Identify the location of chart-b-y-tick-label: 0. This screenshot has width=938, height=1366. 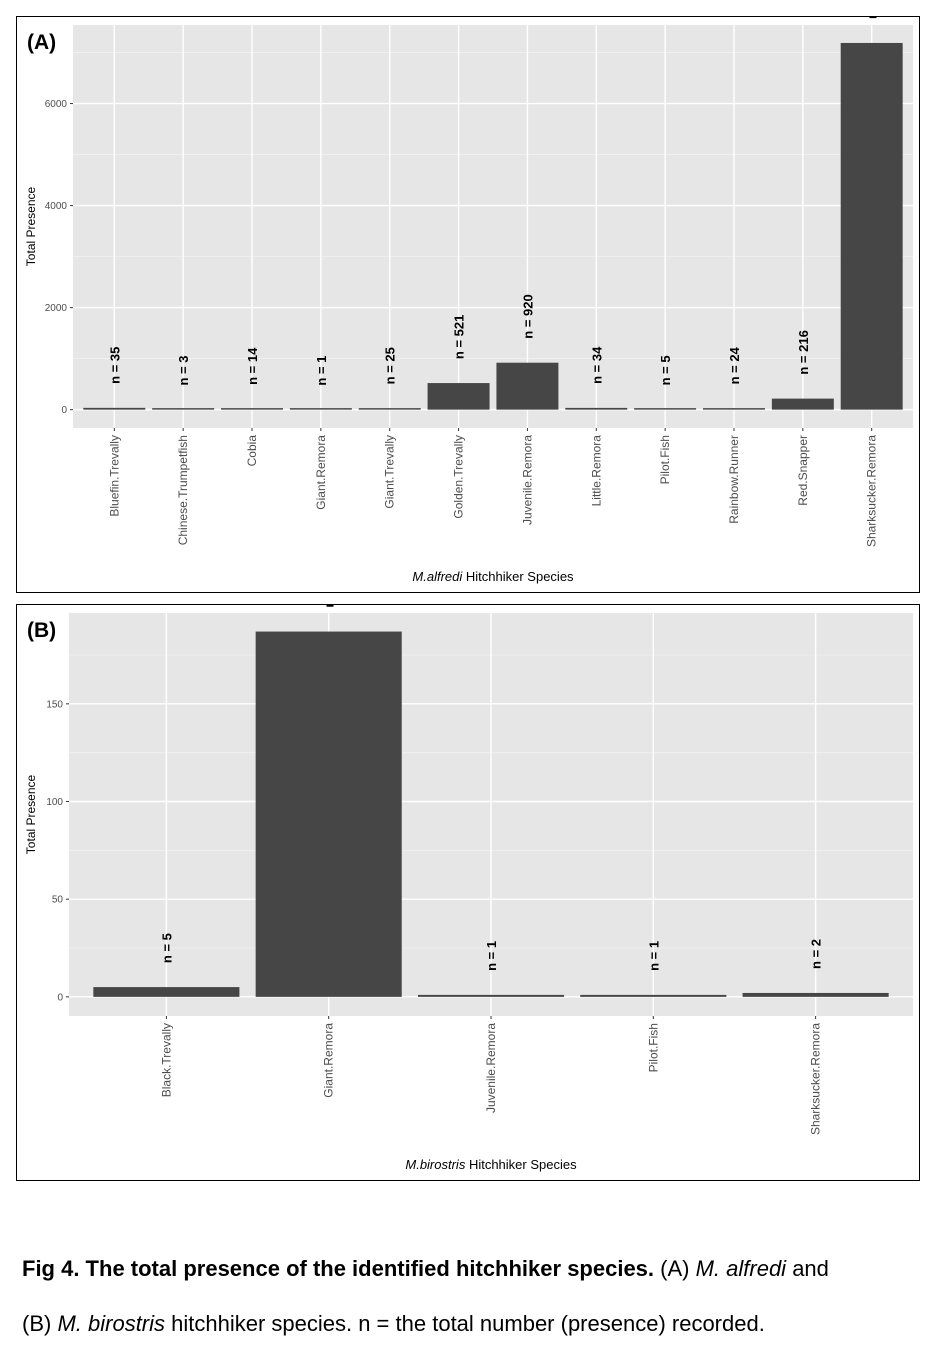
(60, 997).